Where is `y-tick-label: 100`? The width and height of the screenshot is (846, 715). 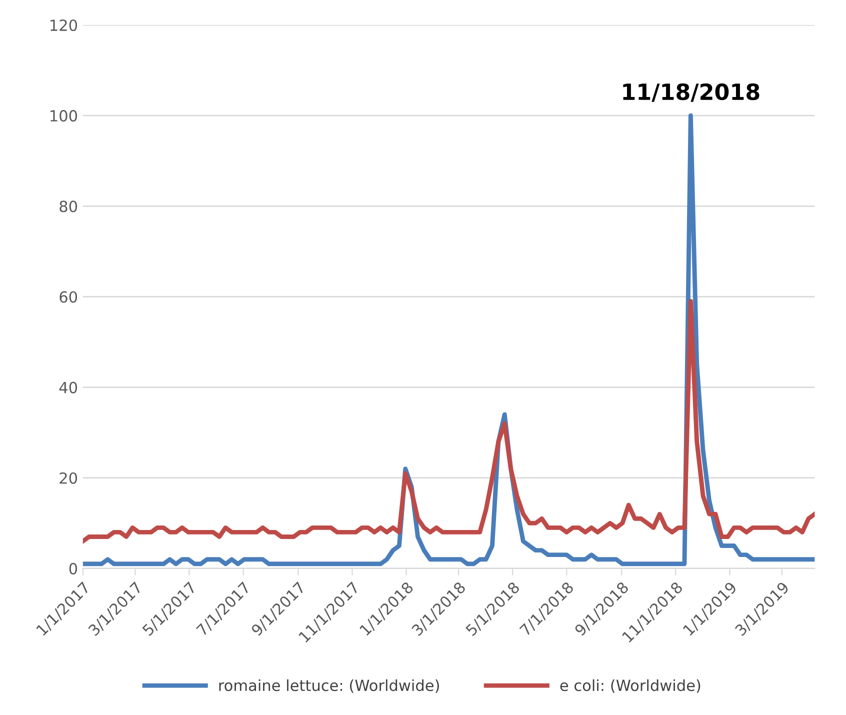
y-tick-label: 100 is located at coordinates (64, 116).